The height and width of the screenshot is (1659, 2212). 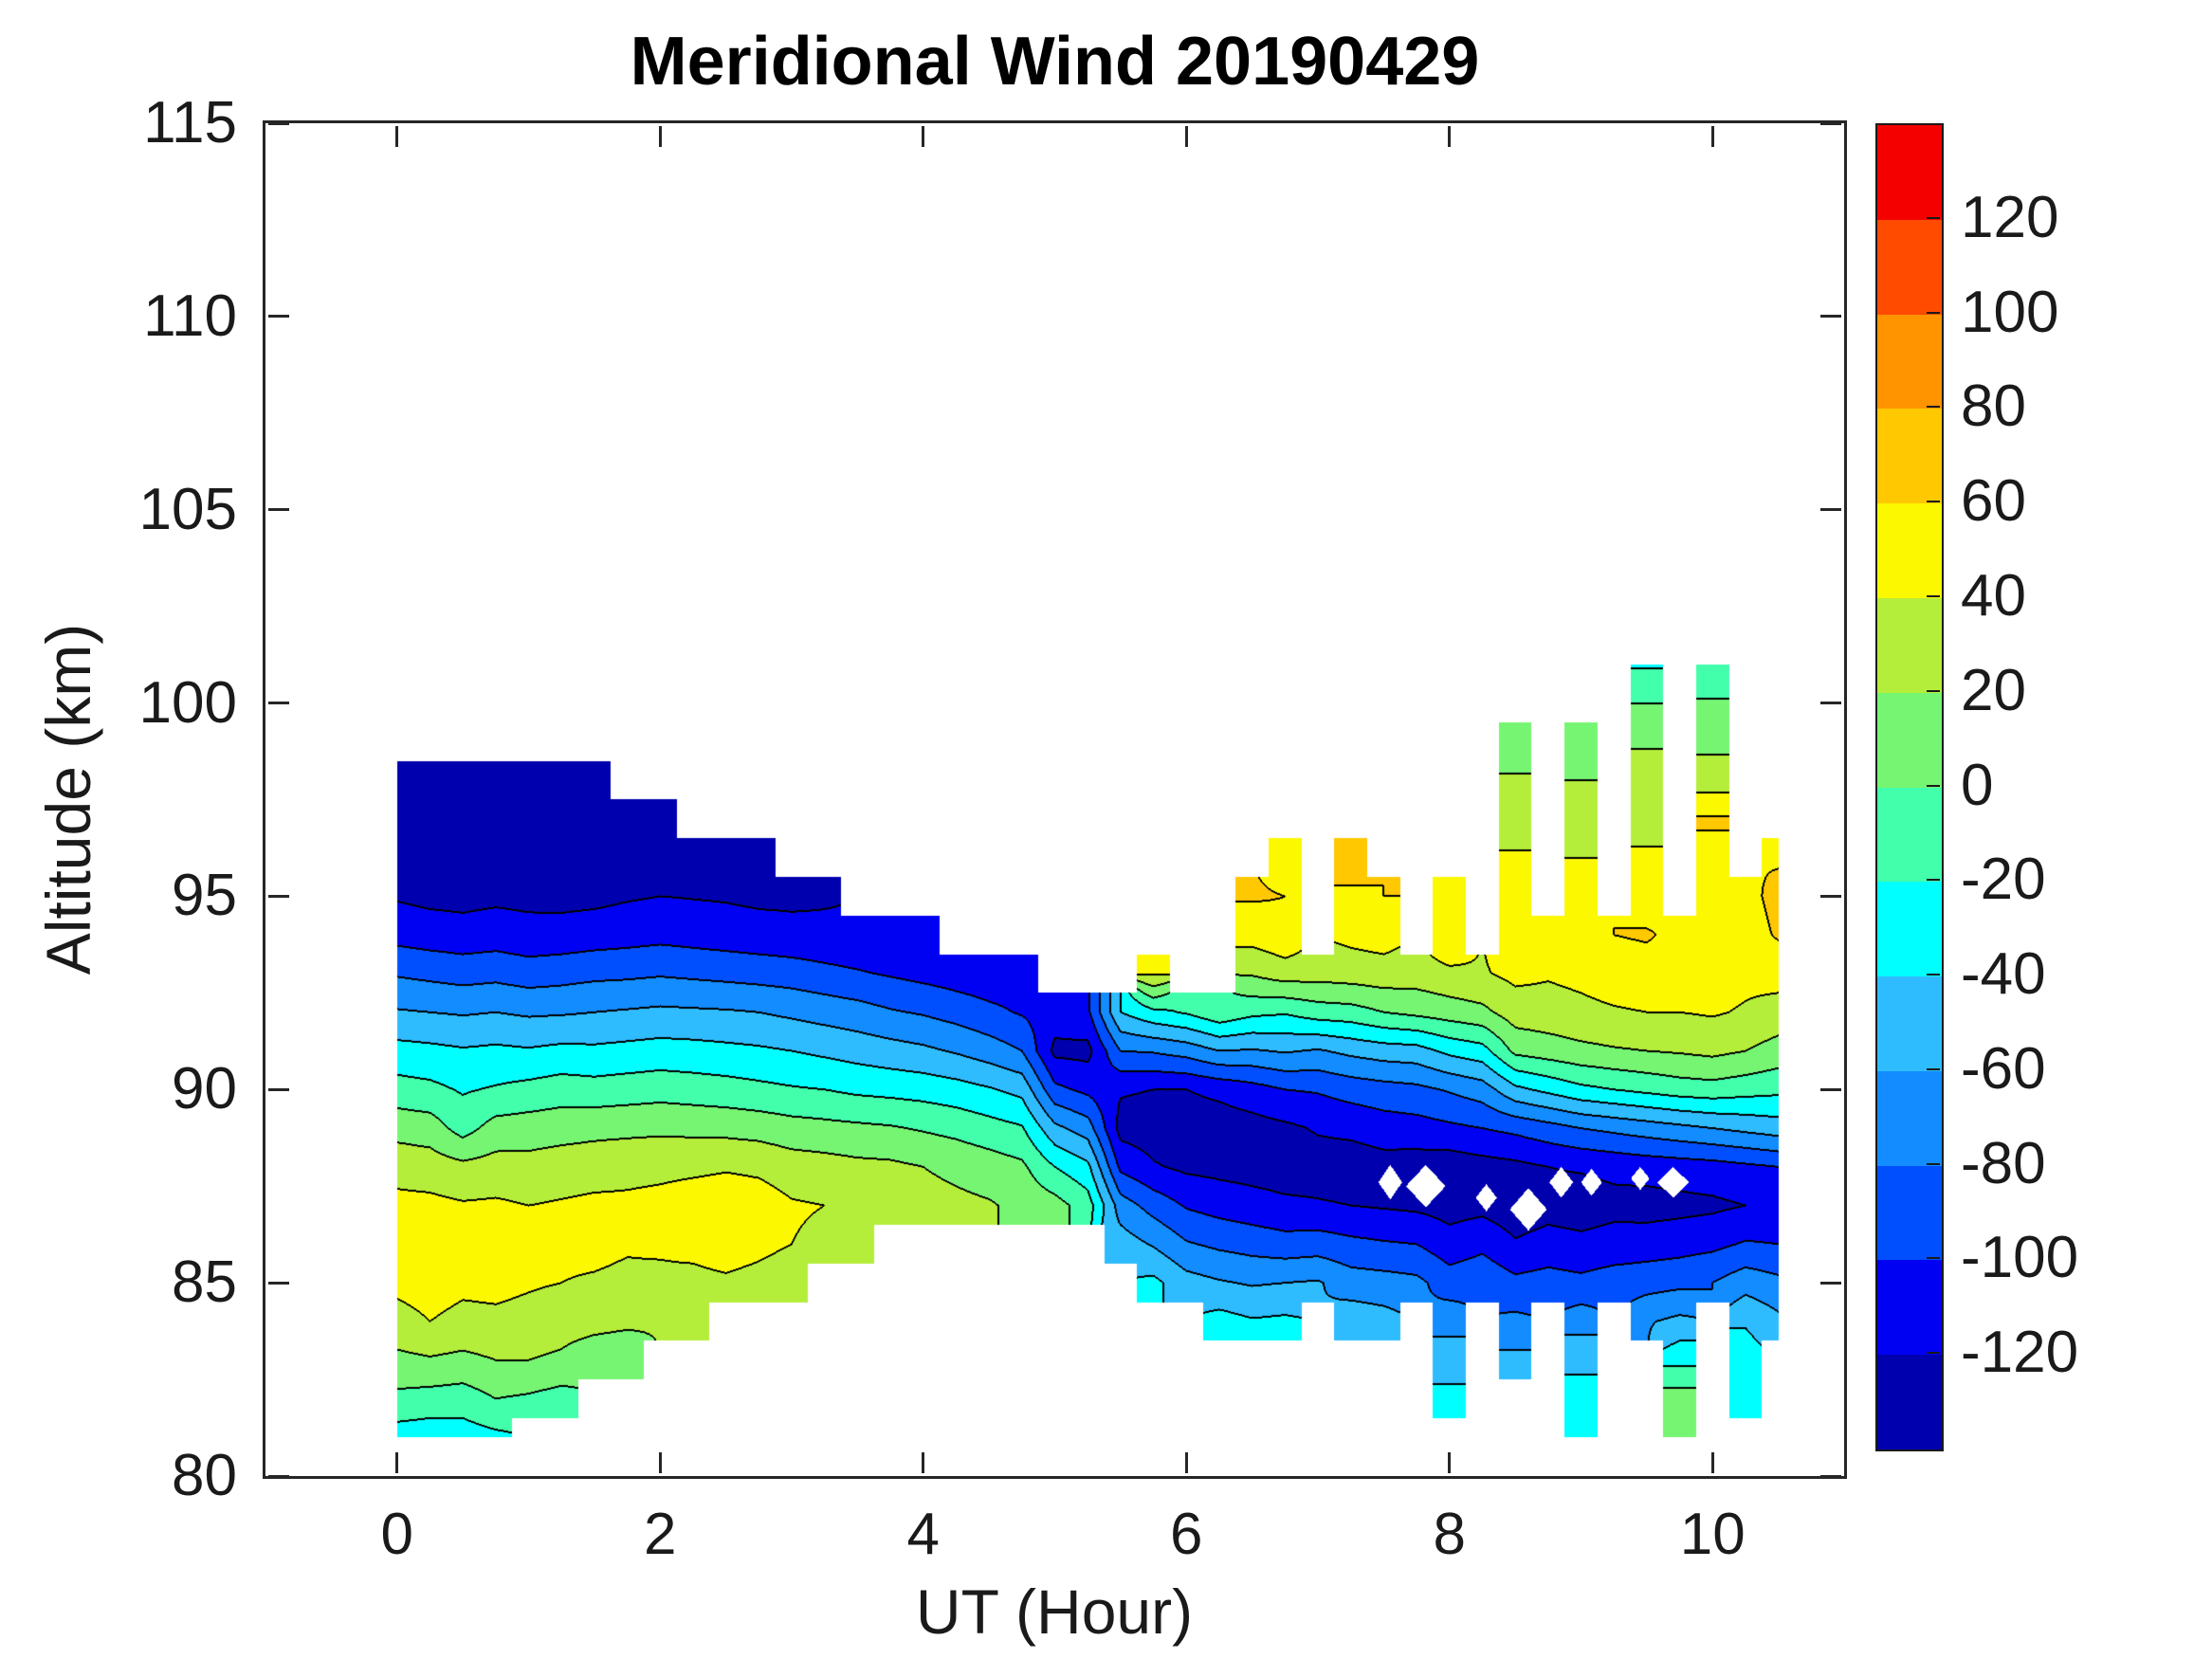 What do you see at coordinates (2003, 880) in the screenshot?
I see `colorbar-tick-label: -20` at bounding box center [2003, 880].